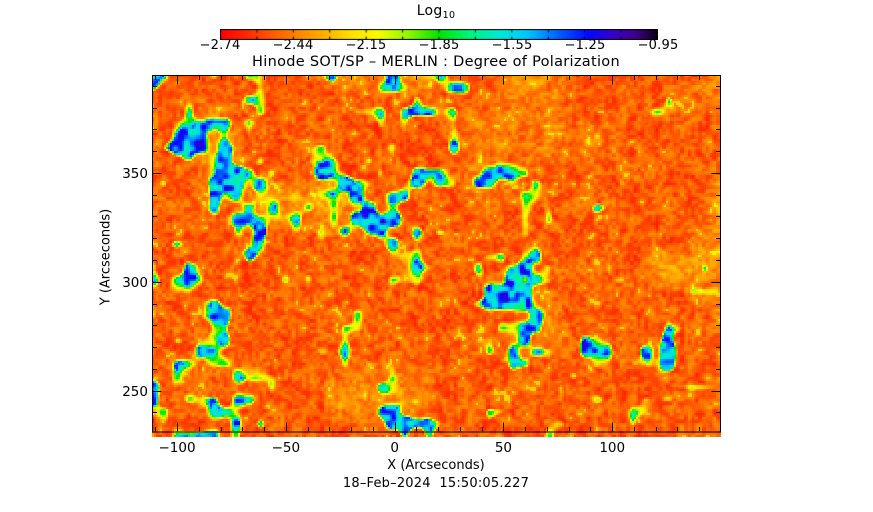 Image resolution: width=873 pixels, height=512 pixels. I want to click on x-tick-label: 50, so click(503, 448).